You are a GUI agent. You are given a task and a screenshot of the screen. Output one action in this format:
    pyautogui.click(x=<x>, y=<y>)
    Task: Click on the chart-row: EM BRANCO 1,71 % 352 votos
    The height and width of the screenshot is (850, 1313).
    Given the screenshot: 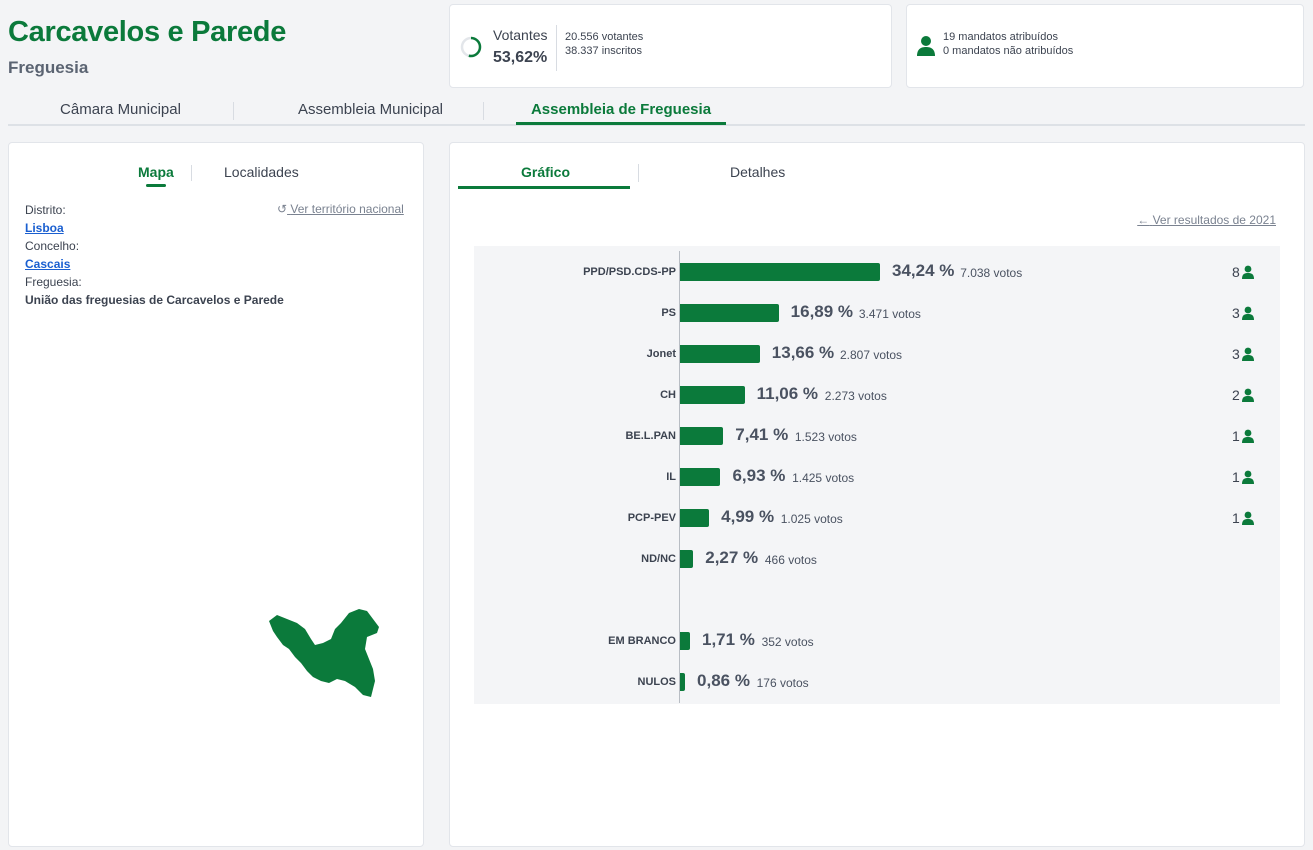 What is the action you would take?
    pyautogui.click(x=877, y=641)
    